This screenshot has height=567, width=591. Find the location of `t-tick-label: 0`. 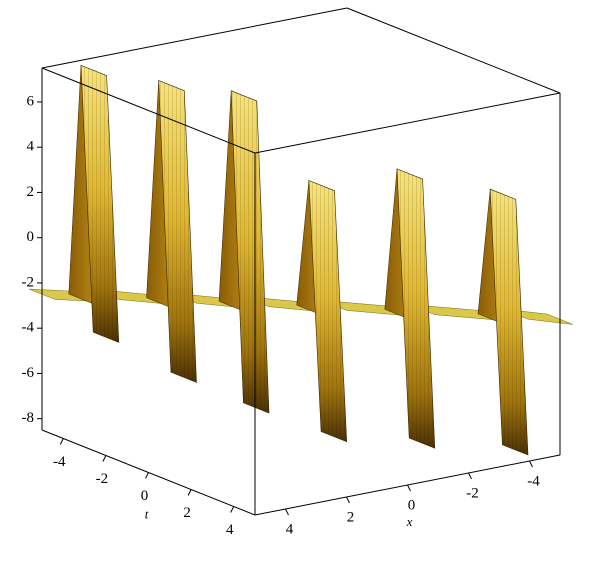

t-tick-label: 0 is located at coordinates (145, 496).